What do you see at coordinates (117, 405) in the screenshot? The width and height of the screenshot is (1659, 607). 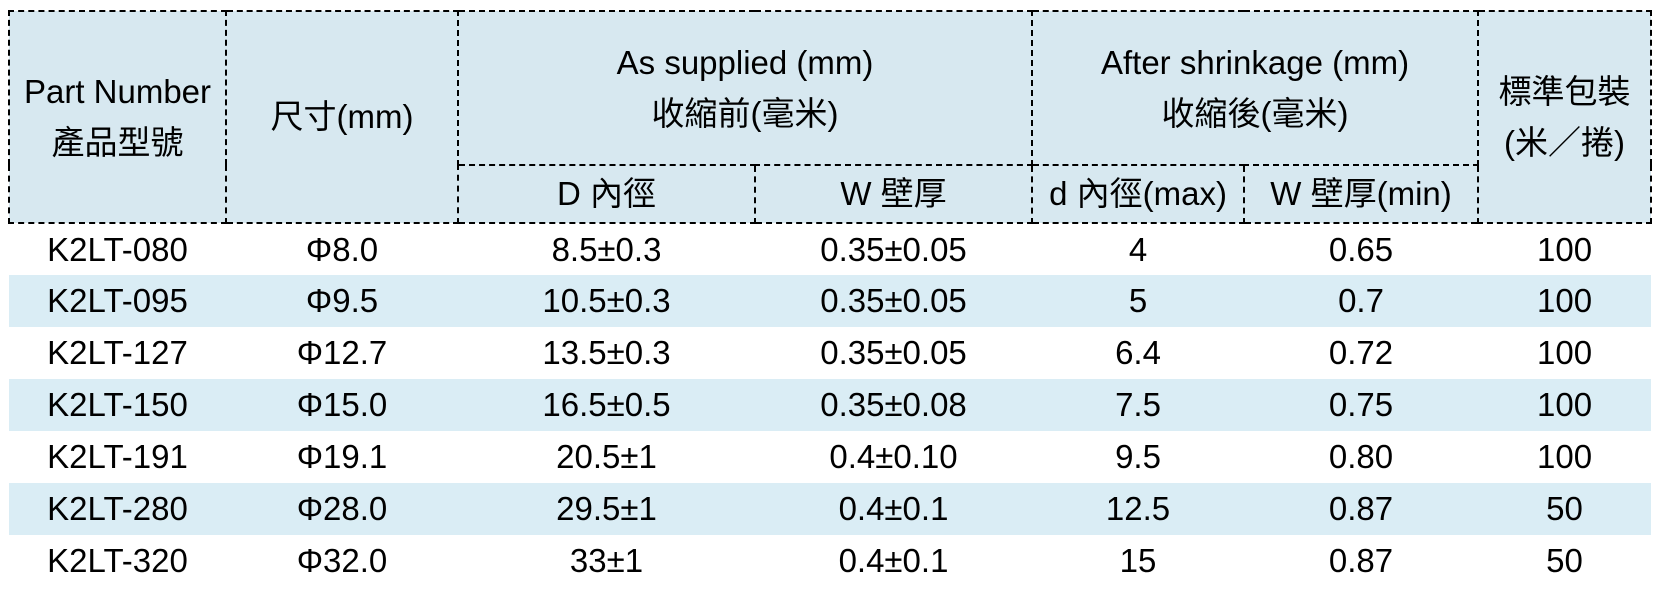 I see `cell-part-number: K2LT-150` at bounding box center [117, 405].